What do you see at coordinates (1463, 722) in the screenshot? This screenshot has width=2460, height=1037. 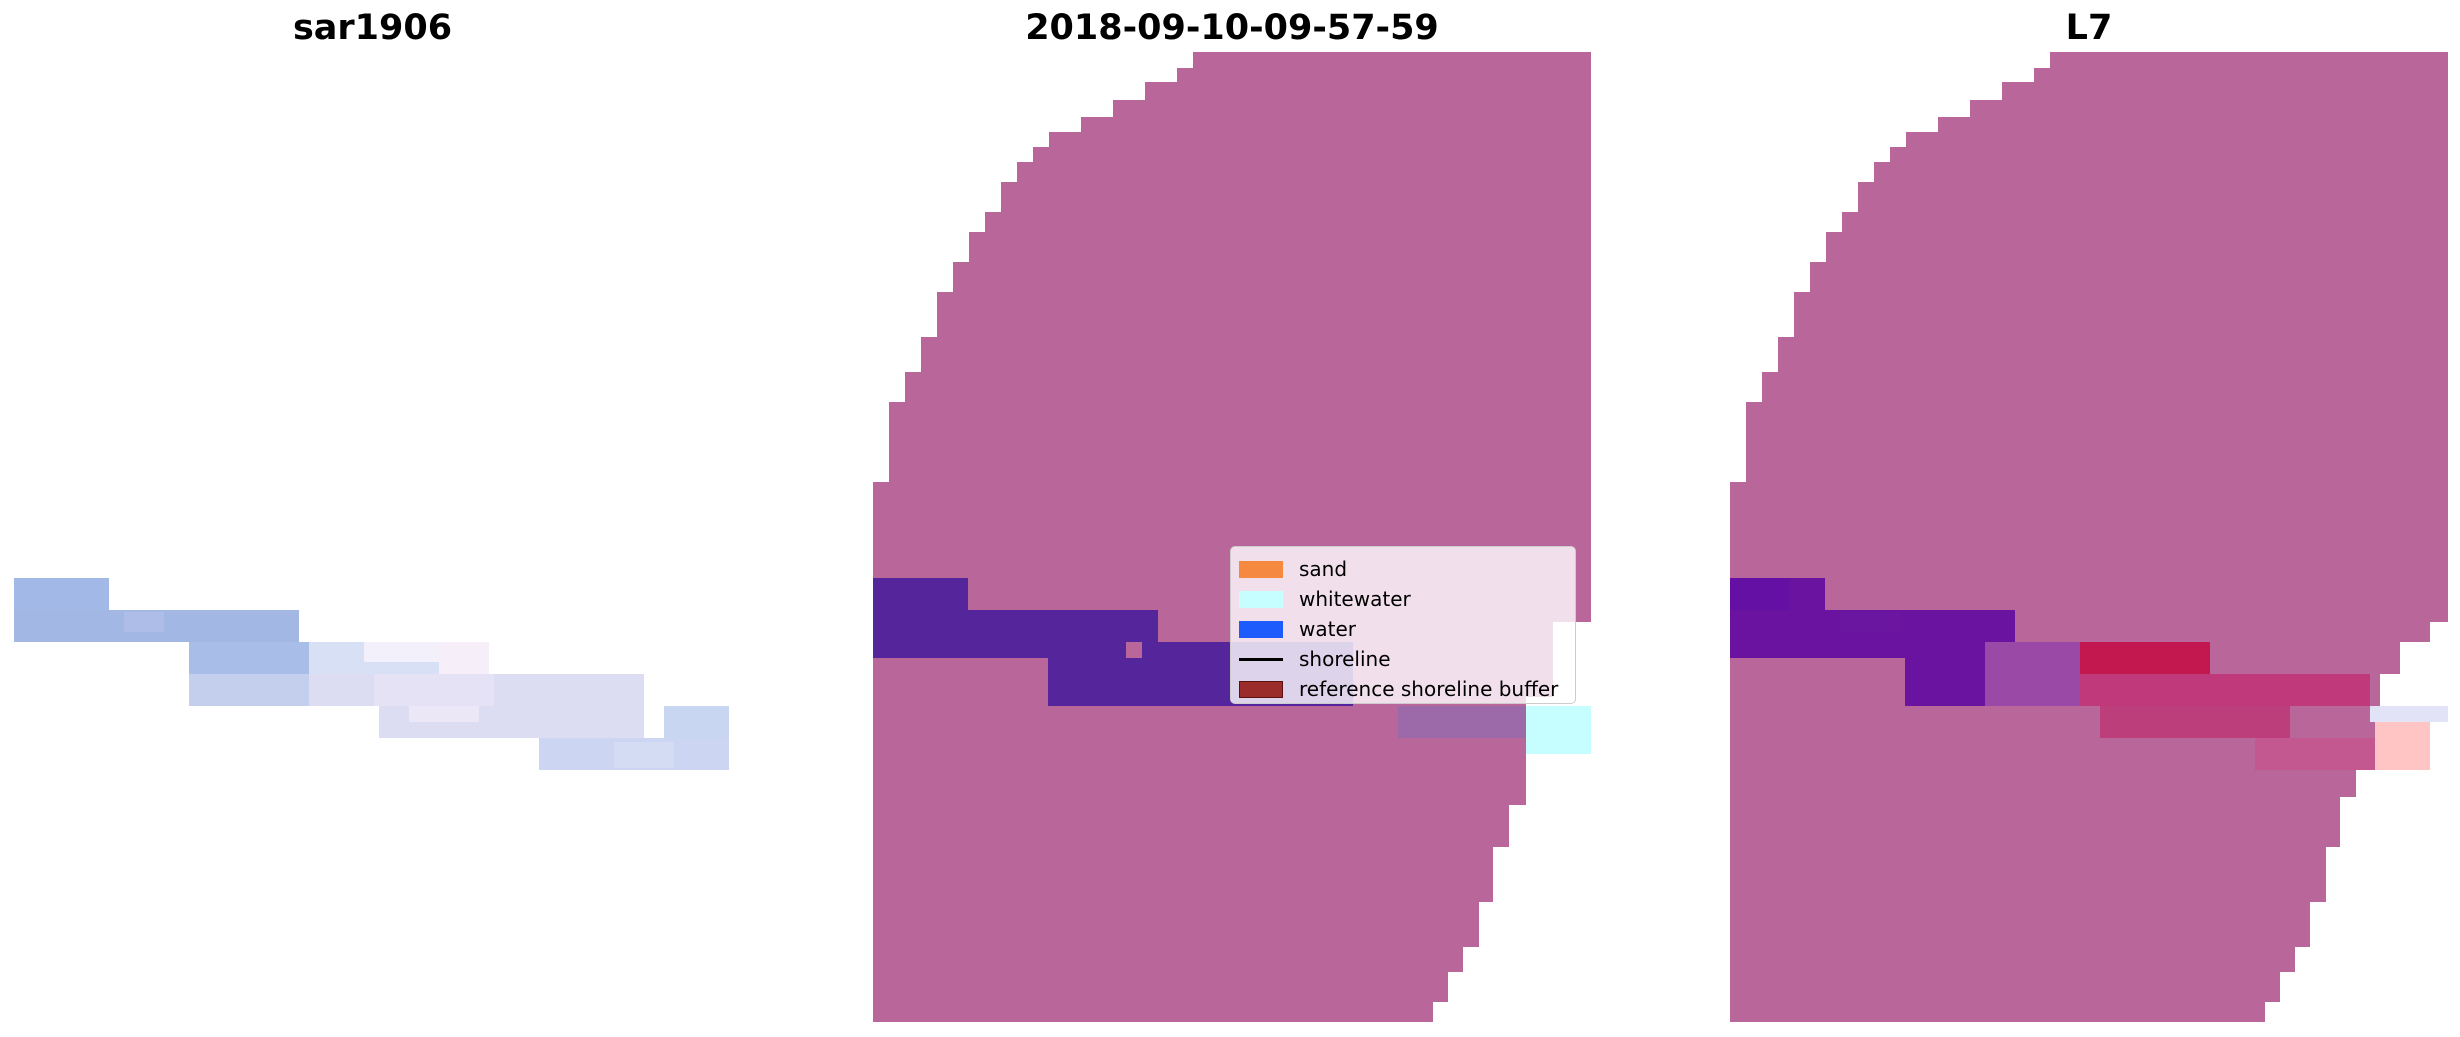 I see `sand-strip` at bounding box center [1463, 722].